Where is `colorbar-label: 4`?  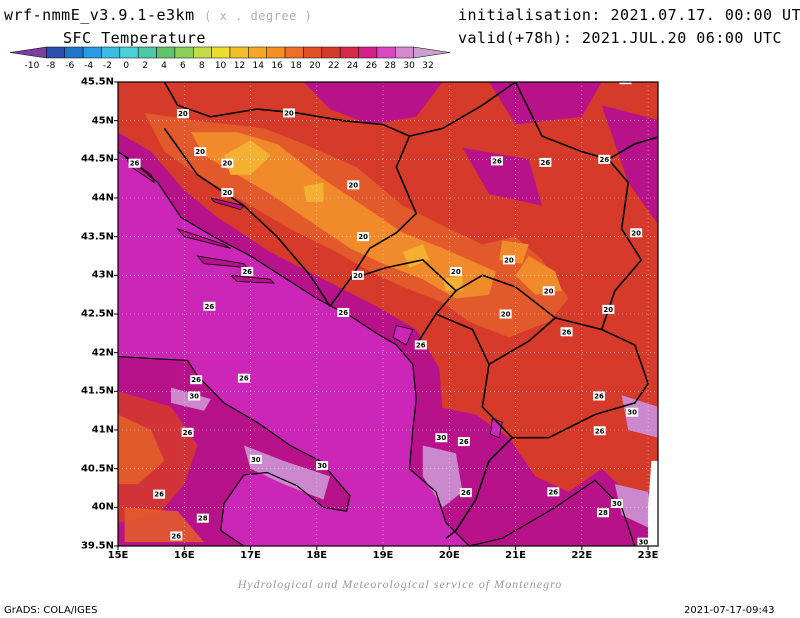
colorbar-label: 4 is located at coordinates (164, 66).